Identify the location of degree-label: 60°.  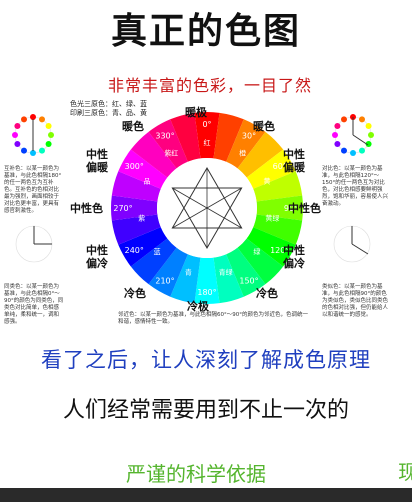
(280, 166).